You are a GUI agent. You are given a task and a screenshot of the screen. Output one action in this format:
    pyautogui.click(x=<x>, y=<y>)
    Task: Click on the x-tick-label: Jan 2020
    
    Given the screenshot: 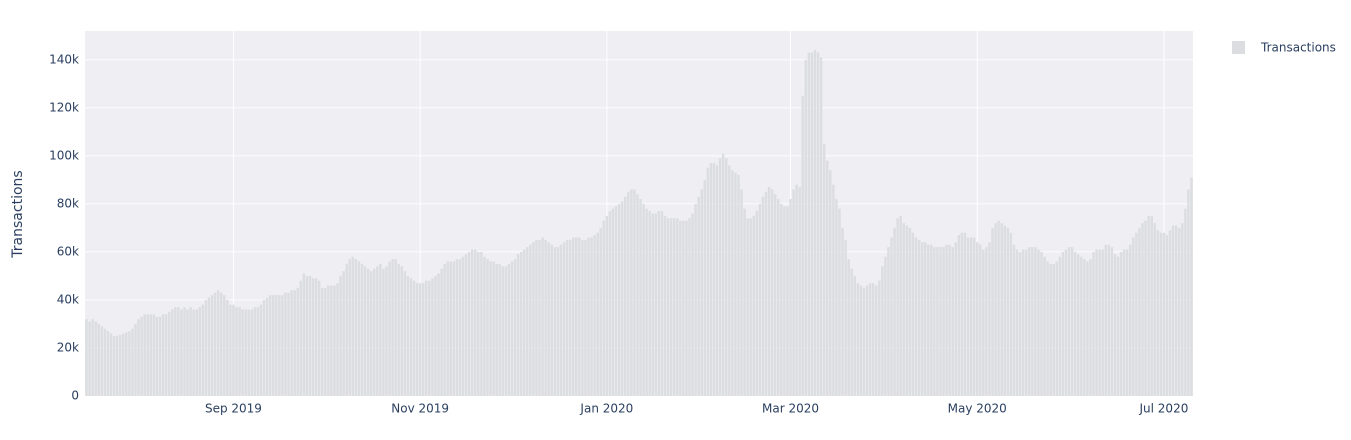 What is the action you would take?
    pyautogui.click(x=606, y=409)
    